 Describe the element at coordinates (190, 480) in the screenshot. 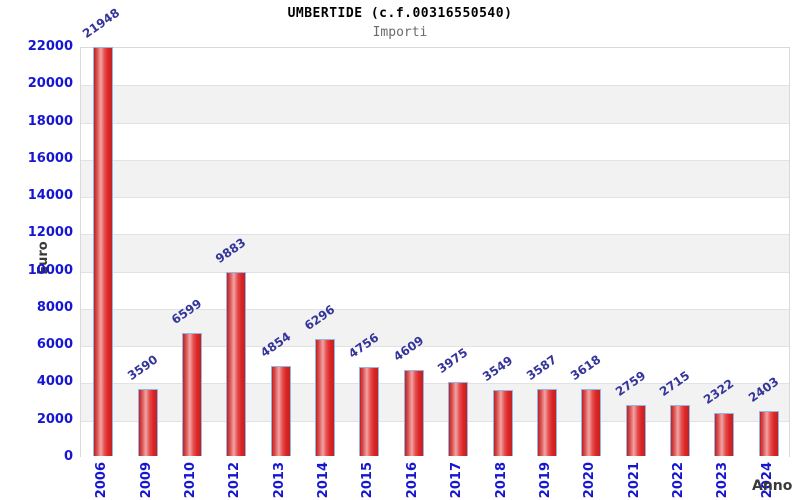

I see `x-tick-label: 2010` at that location.